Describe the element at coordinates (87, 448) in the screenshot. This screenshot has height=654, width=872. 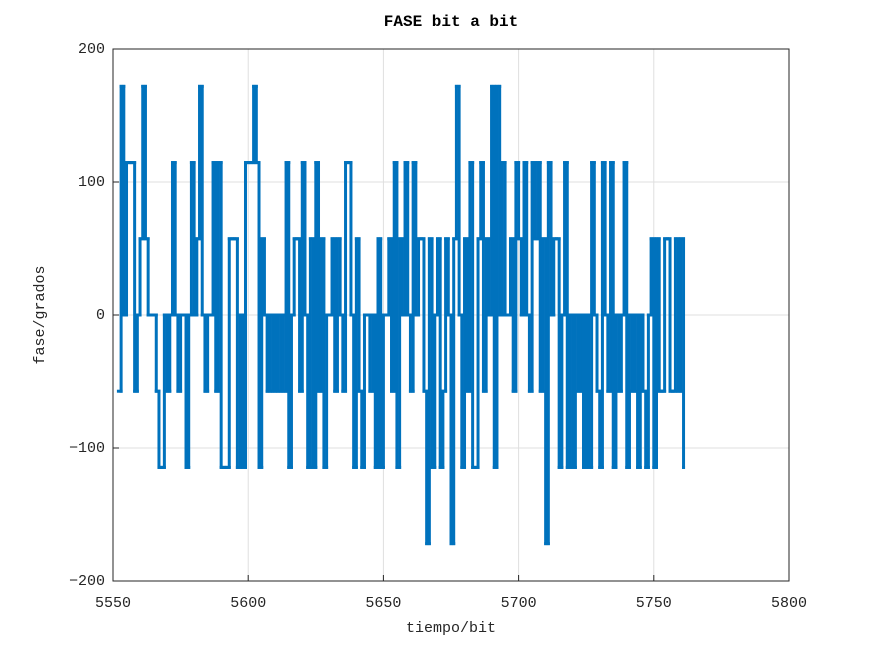
I see `y-tick-label: −100` at that location.